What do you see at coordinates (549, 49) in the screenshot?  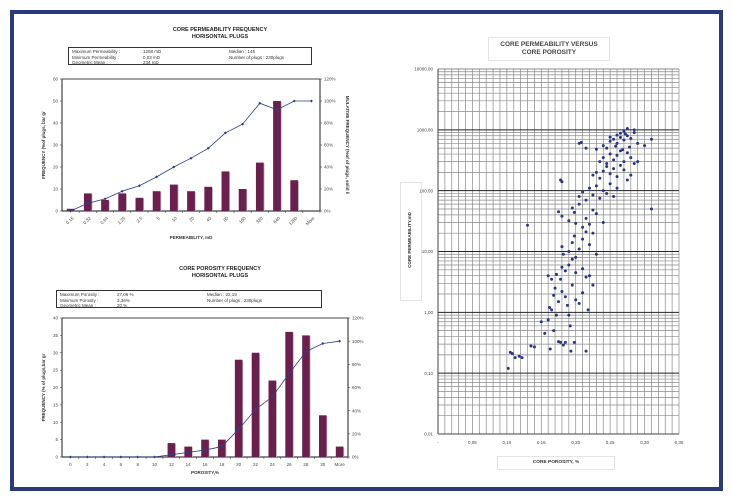 I see `scatter-title: CORE PERMEABILITY VERSUS CORE POROSITY` at bounding box center [549, 49].